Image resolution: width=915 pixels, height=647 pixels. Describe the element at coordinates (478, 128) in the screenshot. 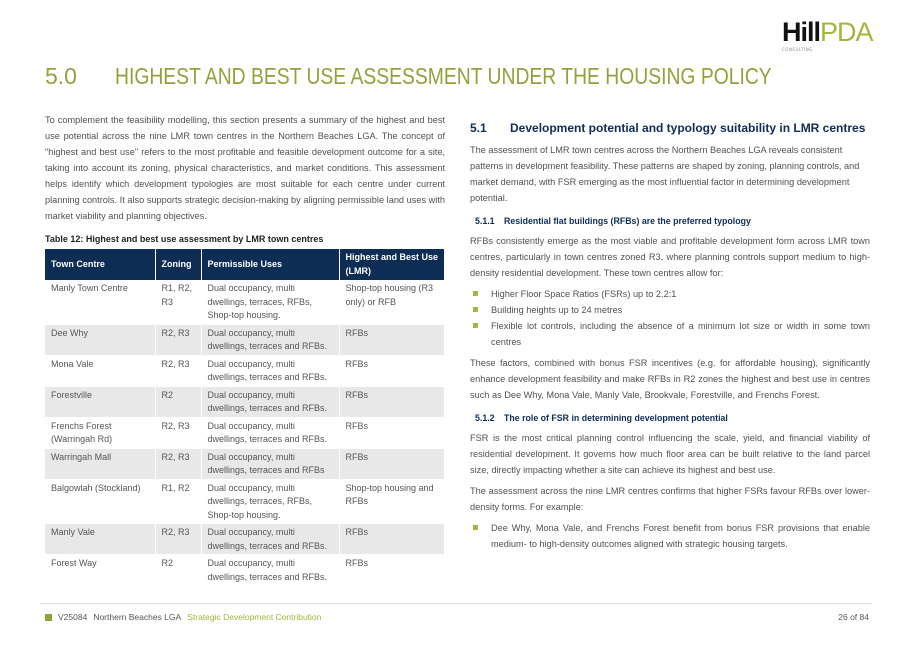

I see `heading-number: 5.1` at that location.